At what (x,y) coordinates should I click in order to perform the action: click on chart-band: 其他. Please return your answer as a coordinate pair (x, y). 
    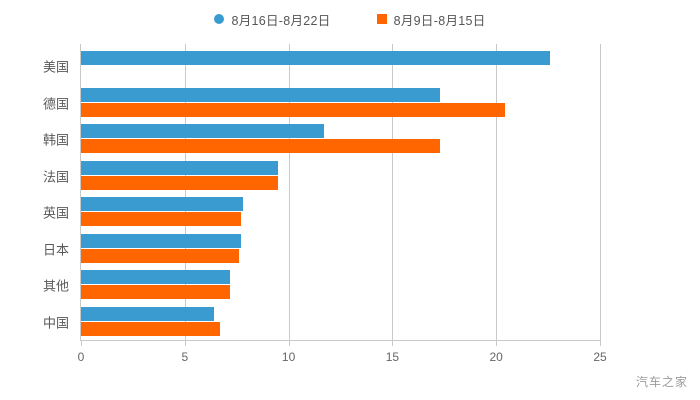
    Looking at the image, I should click on (321, 285).